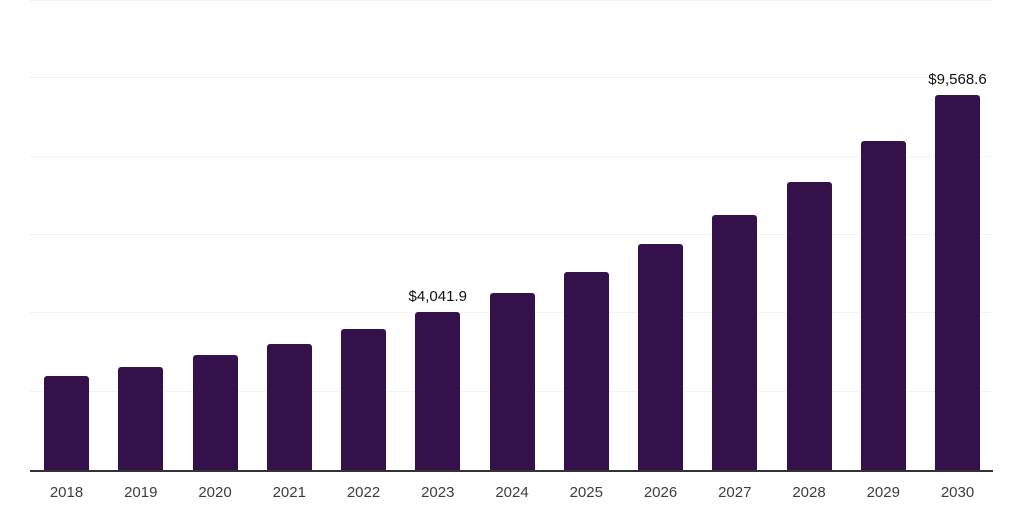  What do you see at coordinates (809, 325) in the screenshot?
I see `bar-2028` at bounding box center [809, 325].